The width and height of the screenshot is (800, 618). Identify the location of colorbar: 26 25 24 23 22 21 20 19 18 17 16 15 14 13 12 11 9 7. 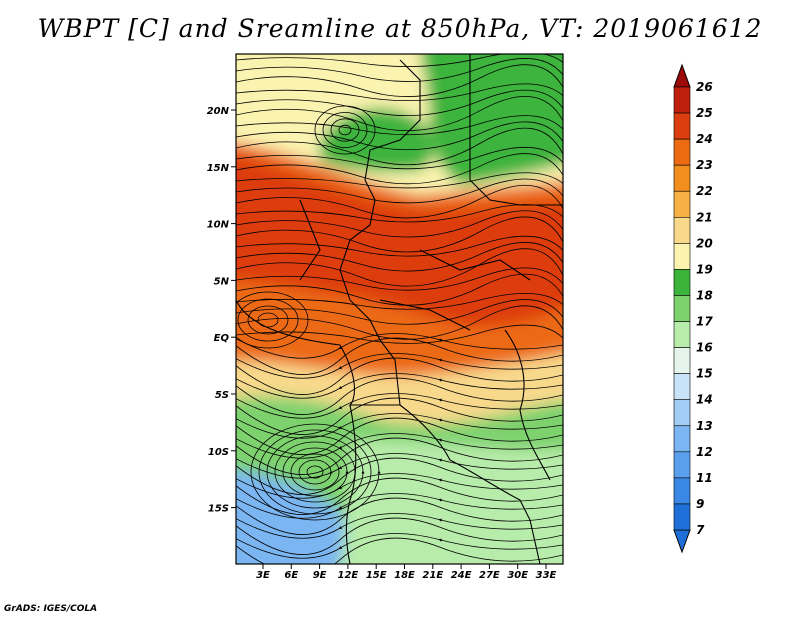
(693, 308).